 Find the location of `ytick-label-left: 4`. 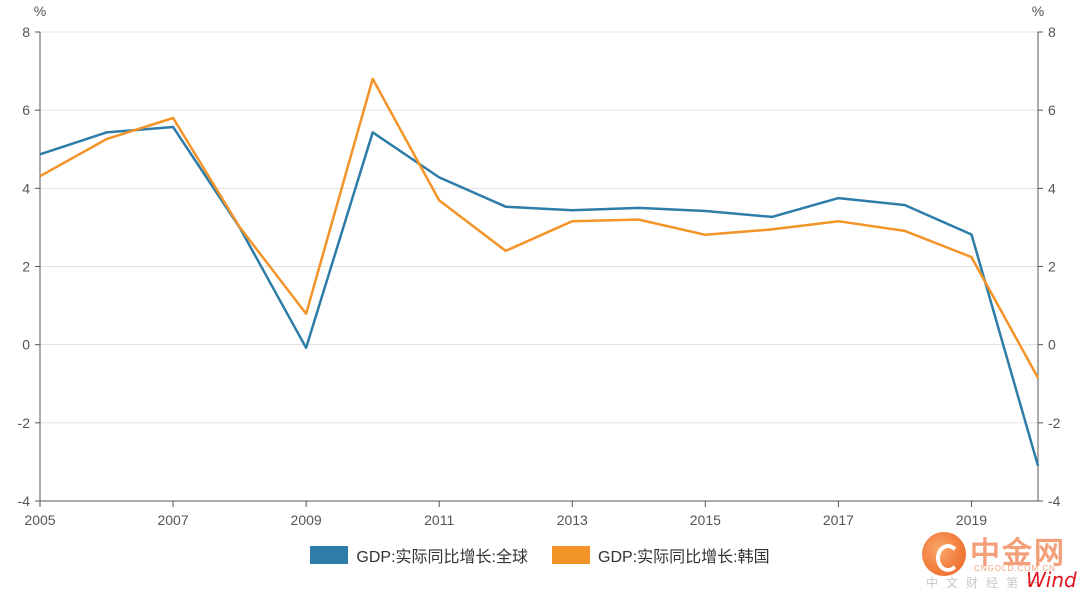

ytick-label-left: 4 is located at coordinates (26, 188).